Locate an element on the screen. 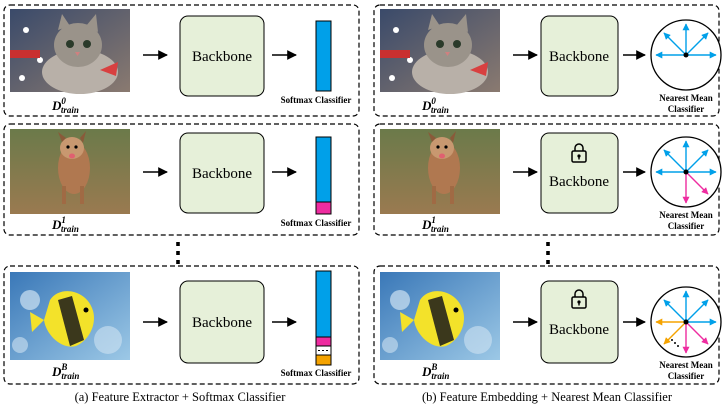 The image size is (723, 412). data-label-bb: DB train is located at coordinates (435, 371).